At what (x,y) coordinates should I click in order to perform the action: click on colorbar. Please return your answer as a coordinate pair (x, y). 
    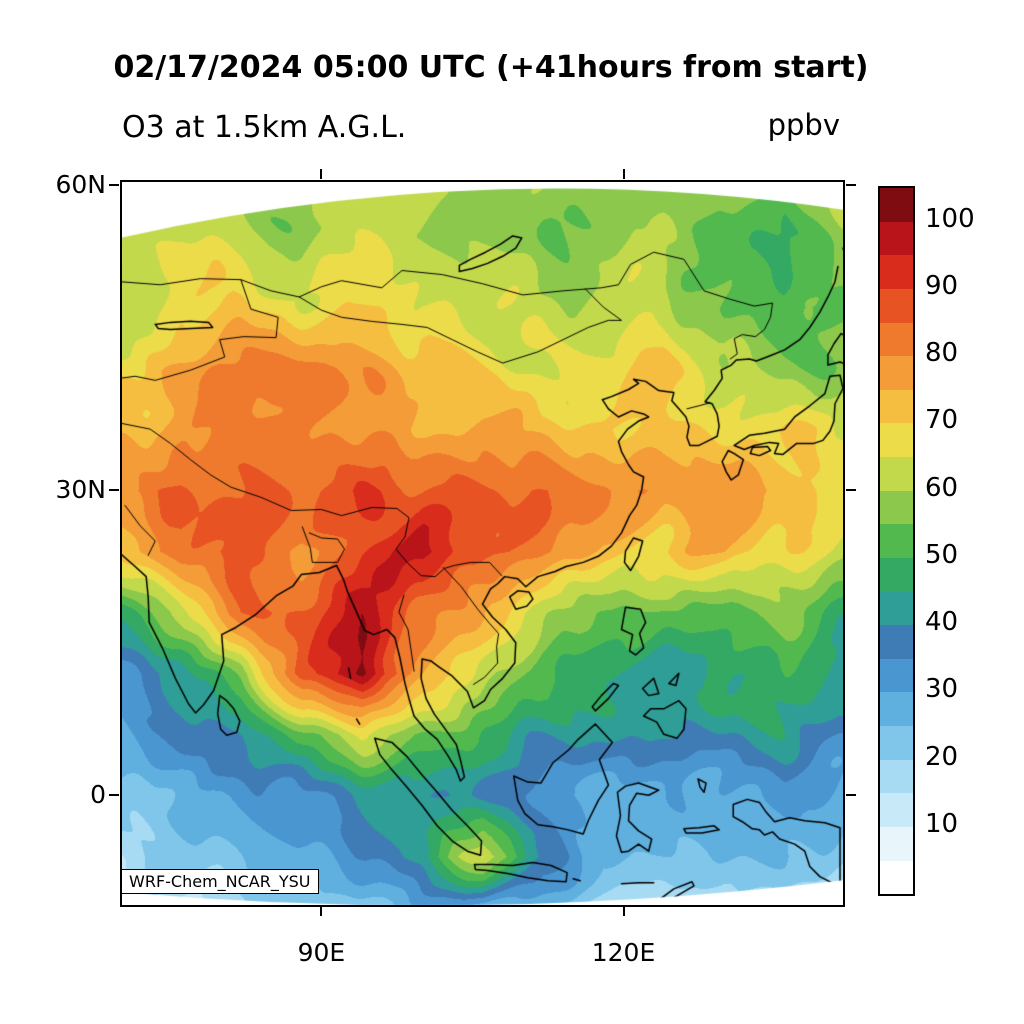
    Looking at the image, I should click on (896, 541).